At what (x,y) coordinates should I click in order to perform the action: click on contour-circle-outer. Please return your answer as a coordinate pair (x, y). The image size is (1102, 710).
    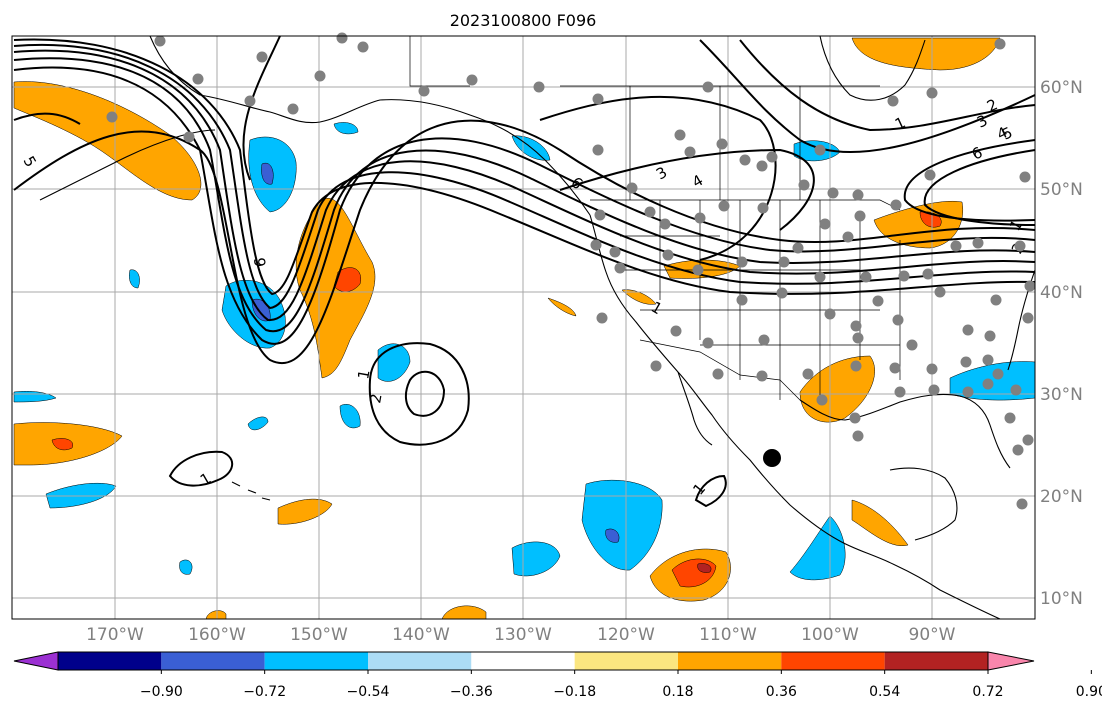
    Looking at the image, I should click on (419, 394).